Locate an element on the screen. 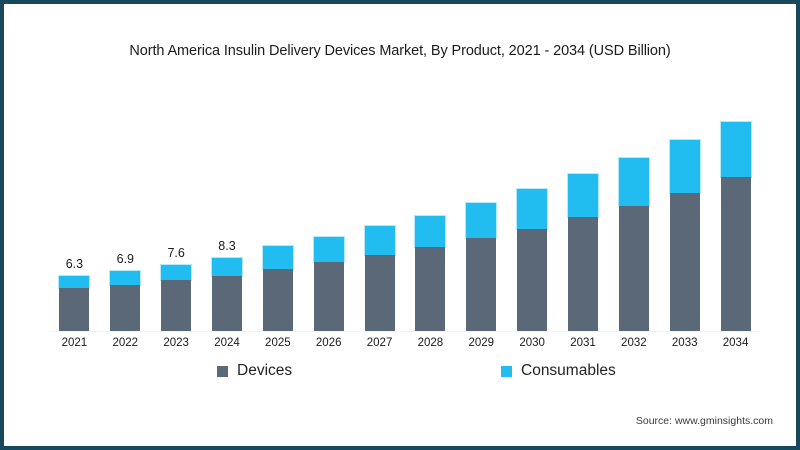 Image resolution: width=800 pixels, height=450 pixels. bar-segment-consumables-2030 is located at coordinates (532, 209).